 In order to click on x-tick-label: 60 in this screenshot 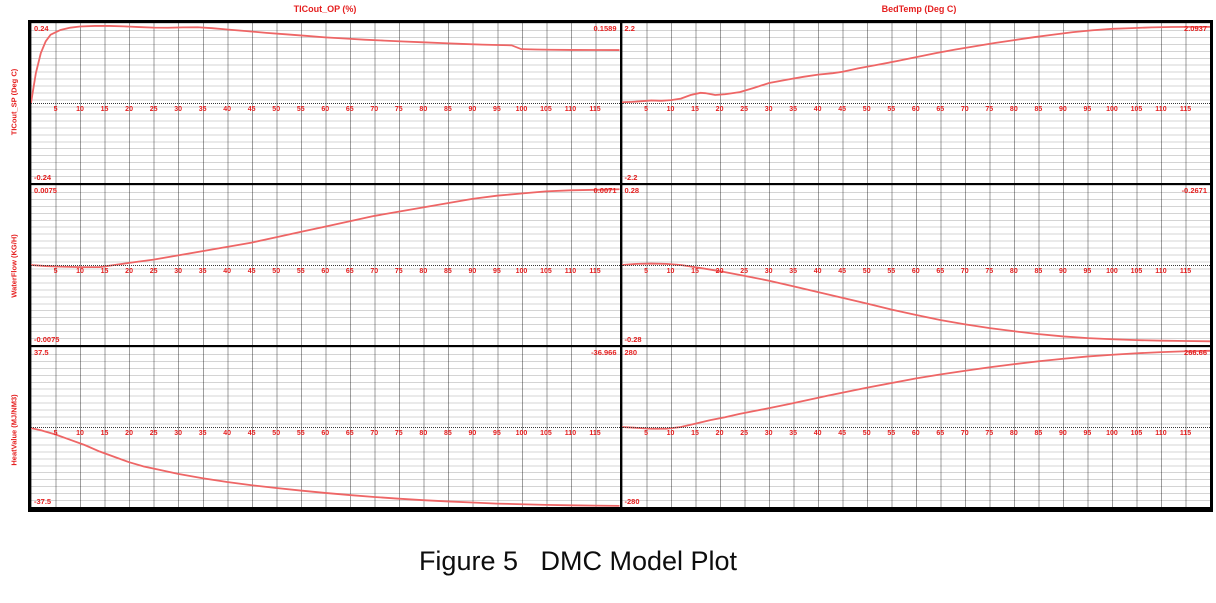, I will do `click(915, 109)`.